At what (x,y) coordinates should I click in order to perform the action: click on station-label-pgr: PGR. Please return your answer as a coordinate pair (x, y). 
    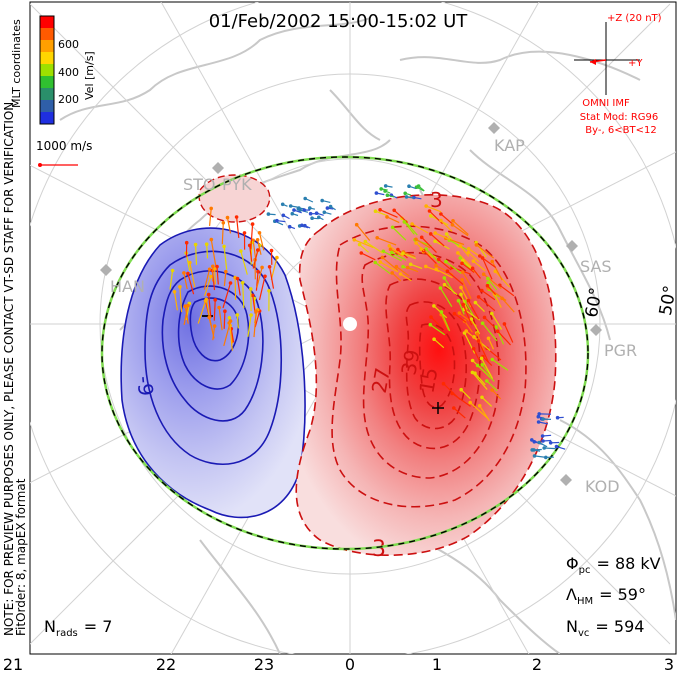
    Looking at the image, I should click on (620, 350).